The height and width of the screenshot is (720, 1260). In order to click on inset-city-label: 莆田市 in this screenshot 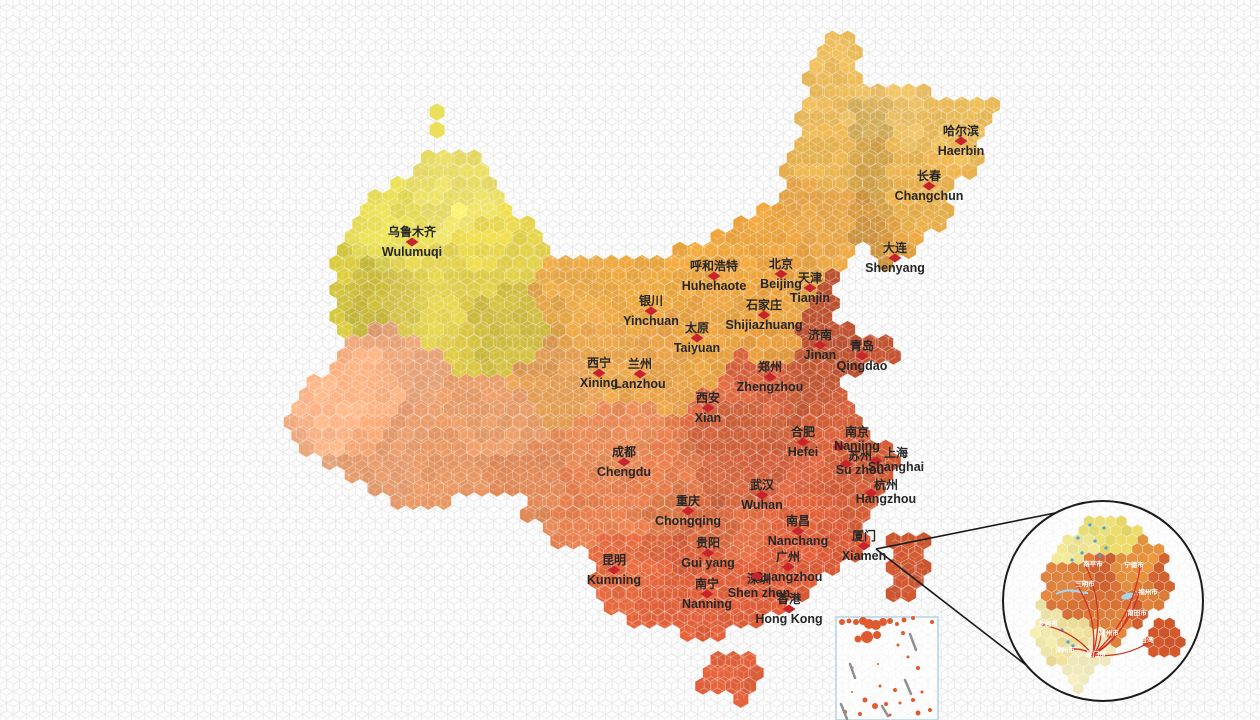, I will do `click(1137, 612)`.